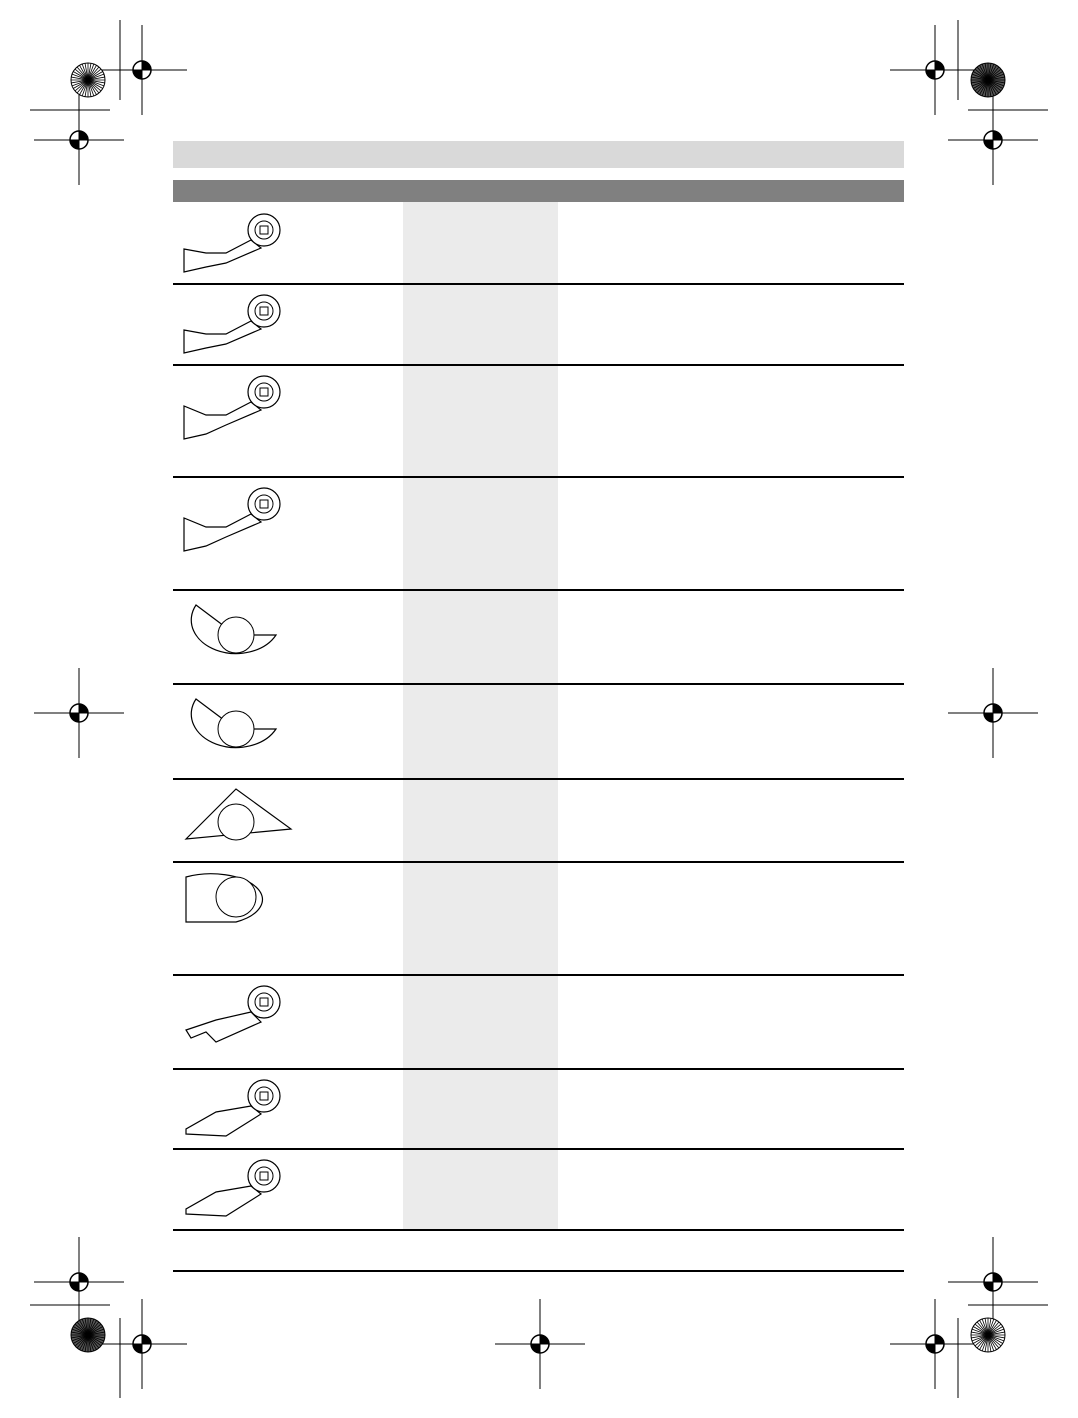 This screenshot has height=1418, width=1078. I want to click on shaded-column, so click(480, 715).